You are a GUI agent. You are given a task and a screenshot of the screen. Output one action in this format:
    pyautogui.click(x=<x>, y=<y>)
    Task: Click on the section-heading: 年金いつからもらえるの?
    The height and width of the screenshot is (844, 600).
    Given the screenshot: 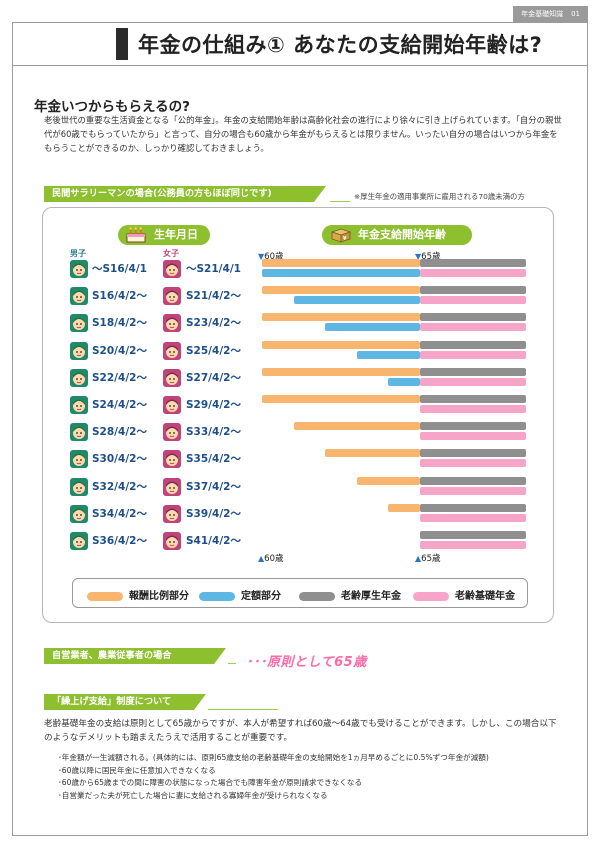 What is the action you would take?
    pyautogui.click(x=112, y=107)
    